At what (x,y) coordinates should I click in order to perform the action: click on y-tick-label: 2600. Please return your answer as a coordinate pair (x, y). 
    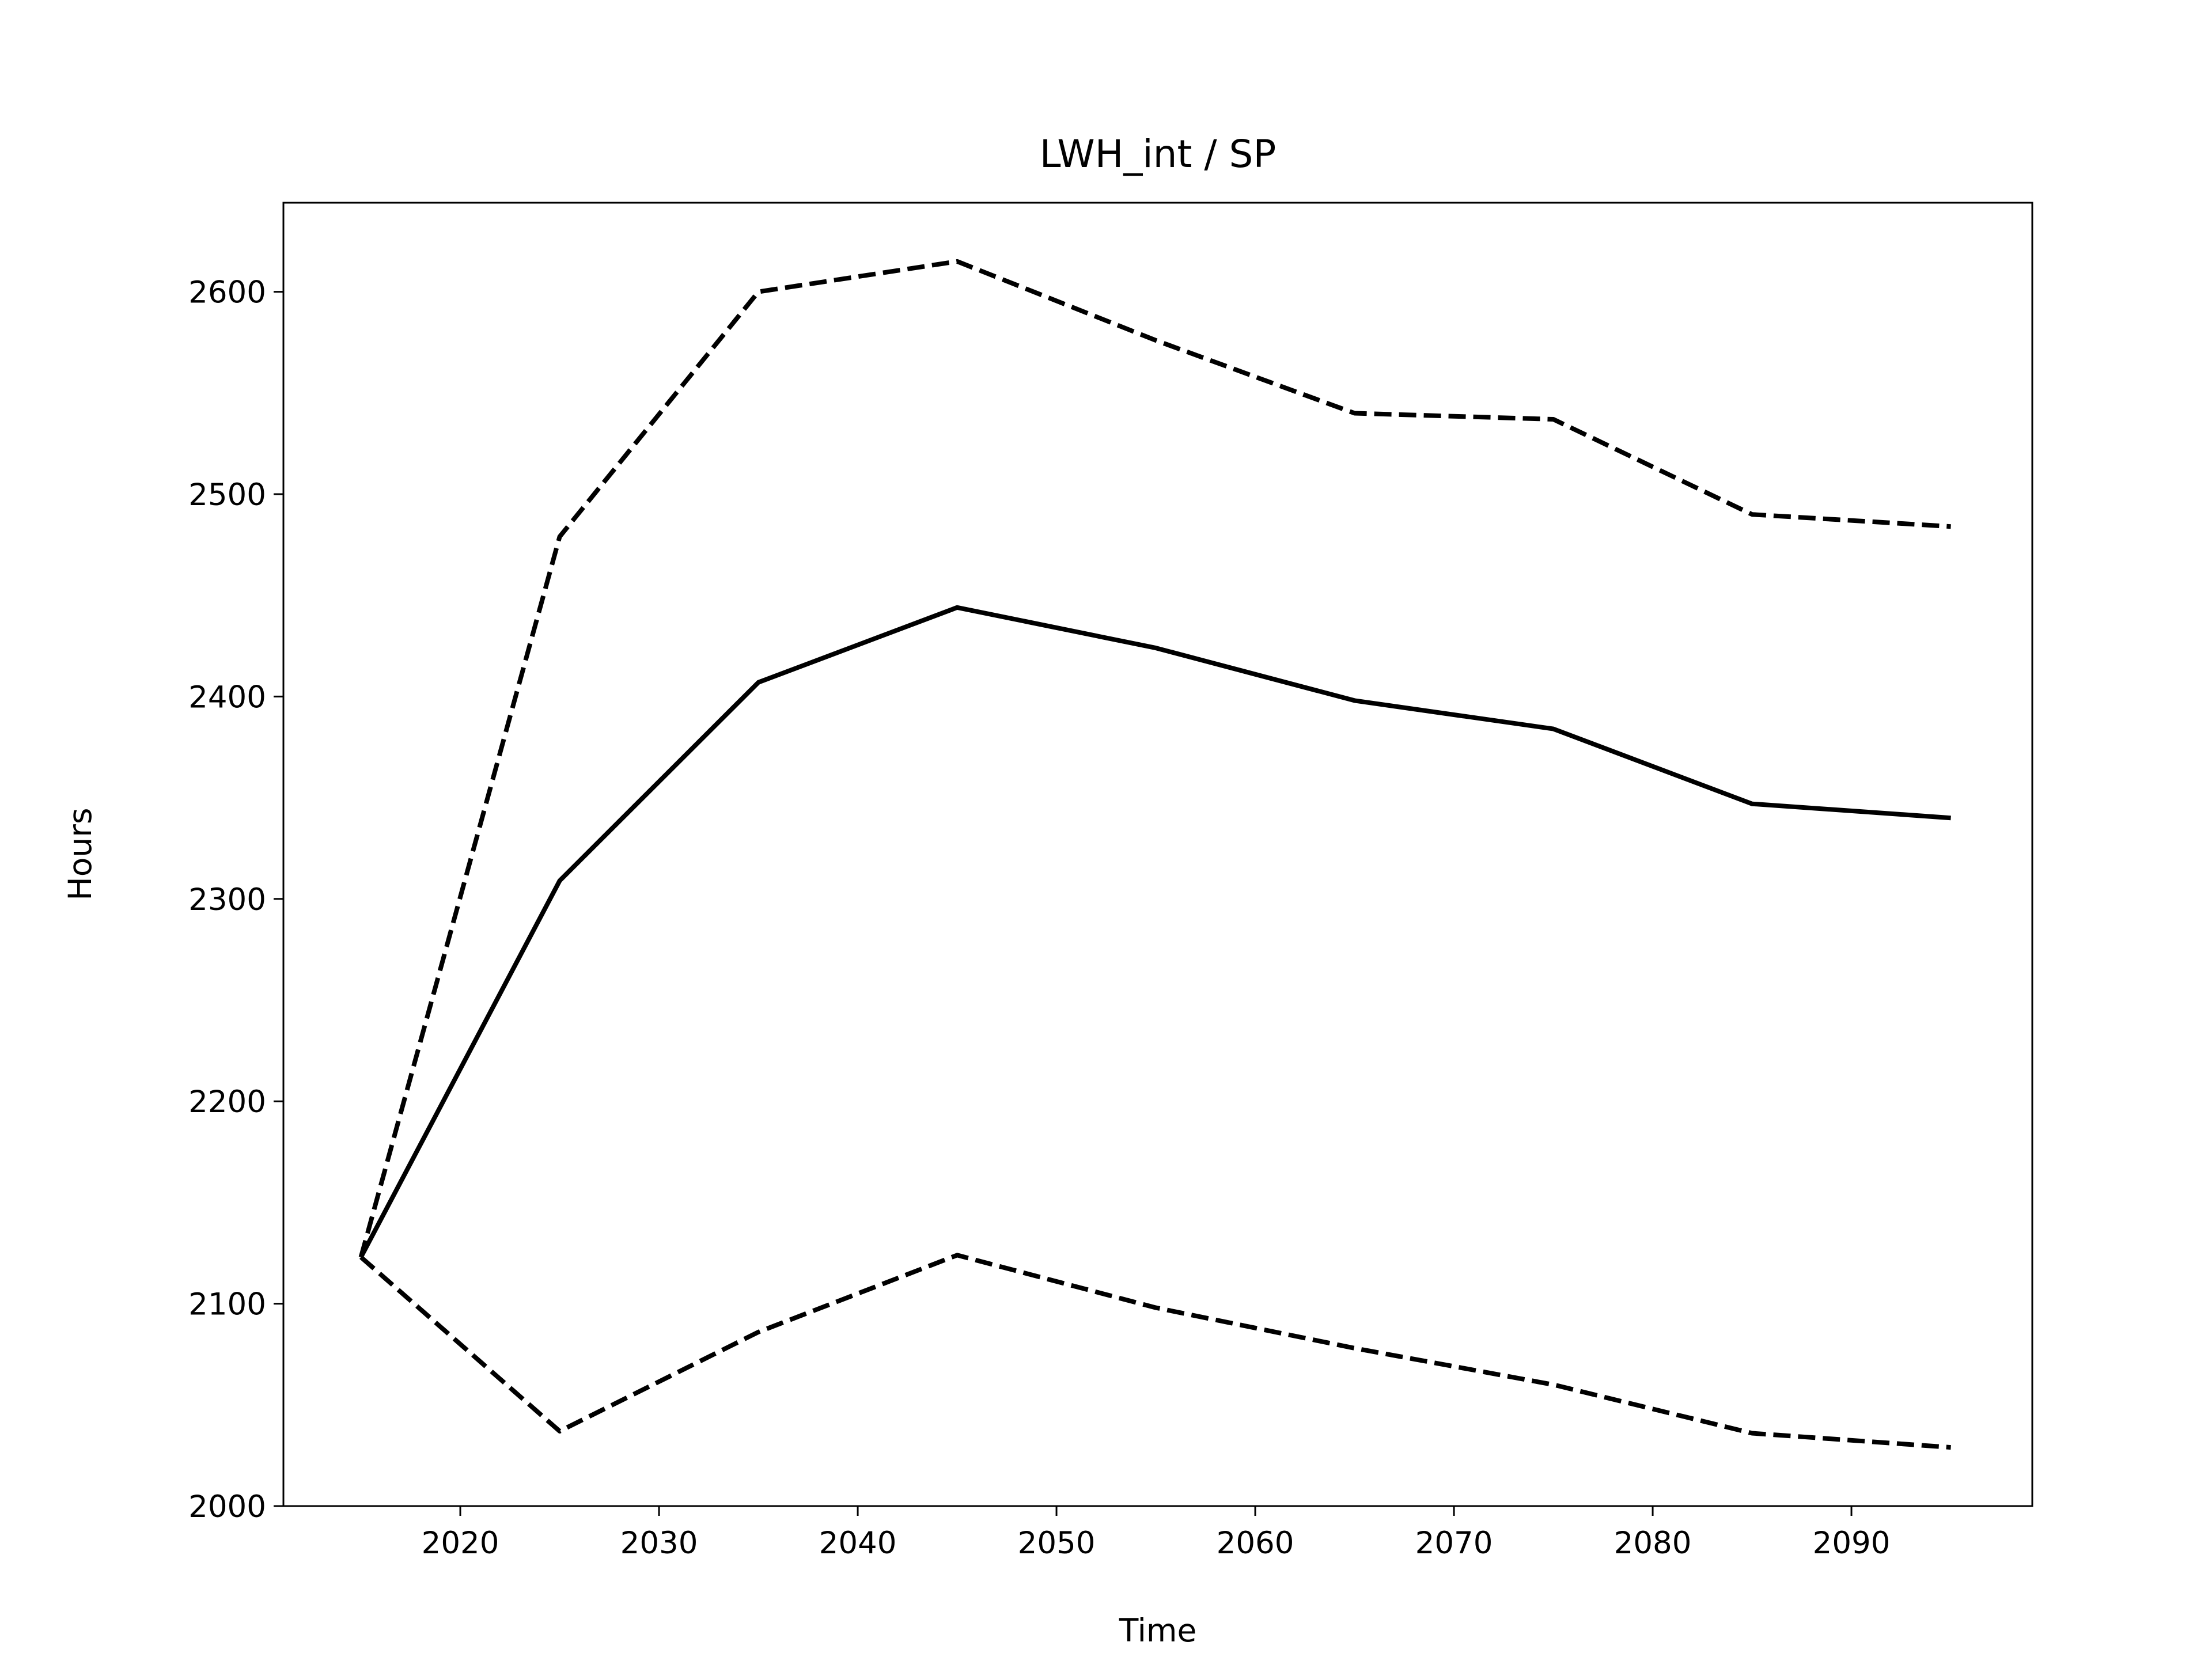
    Looking at the image, I should click on (227, 292).